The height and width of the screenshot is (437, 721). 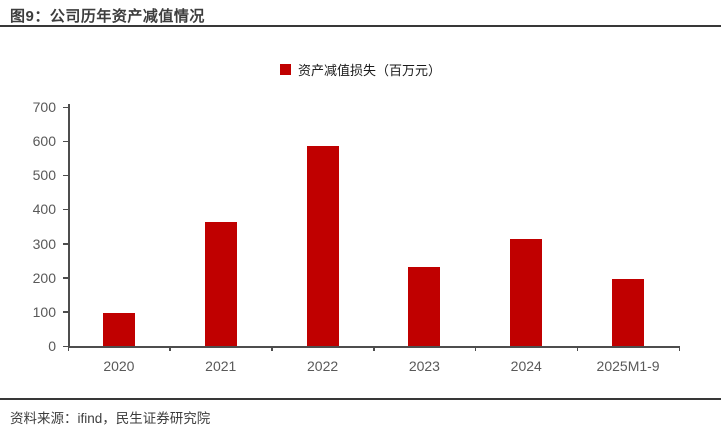 What do you see at coordinates (44, 209) in the screenshot?
I see `y-axis-tick-label: 400` at bounding box center [44, 209].